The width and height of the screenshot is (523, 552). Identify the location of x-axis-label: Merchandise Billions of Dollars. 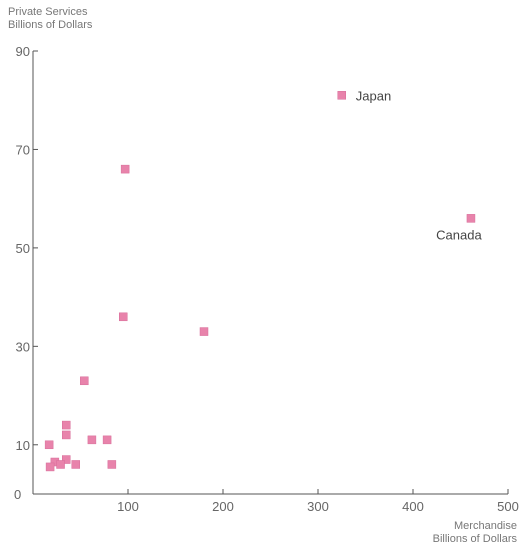
(475, 533).